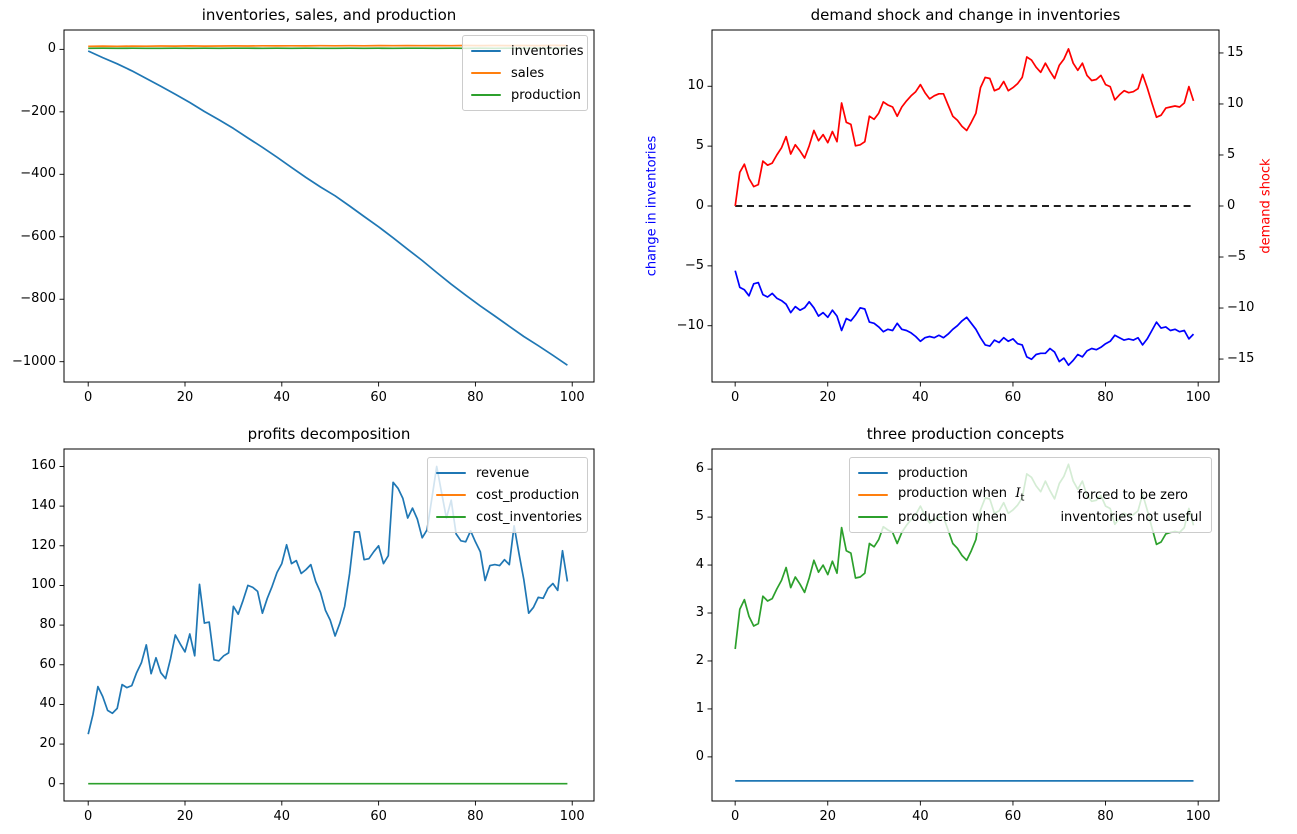 The image size is (1297, 834). I want to click on legend-label: inventories, so click(547, 51).